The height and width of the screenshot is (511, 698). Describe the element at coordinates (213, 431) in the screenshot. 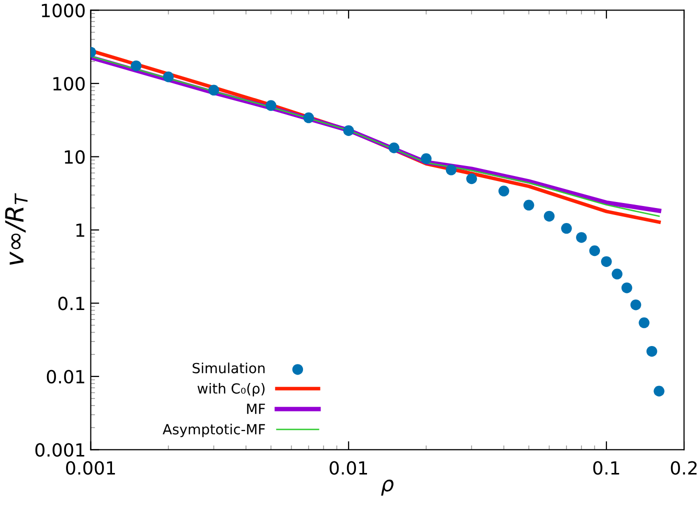

I see `legend-label: Asymptotic-MF` at that location.